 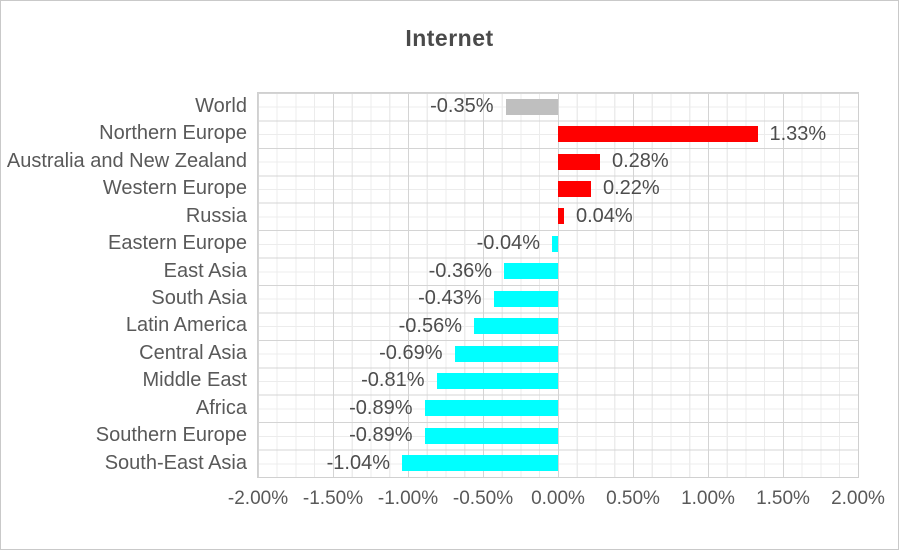 I want to click on category-label: Central Asia, so click(x=193, y=352).